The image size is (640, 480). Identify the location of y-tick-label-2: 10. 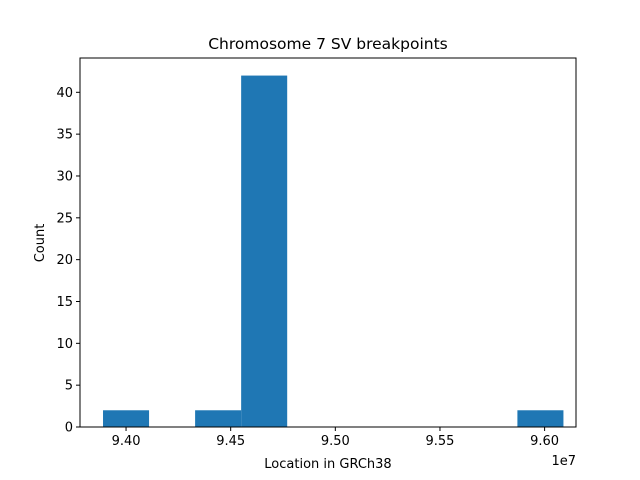
(64, 344).